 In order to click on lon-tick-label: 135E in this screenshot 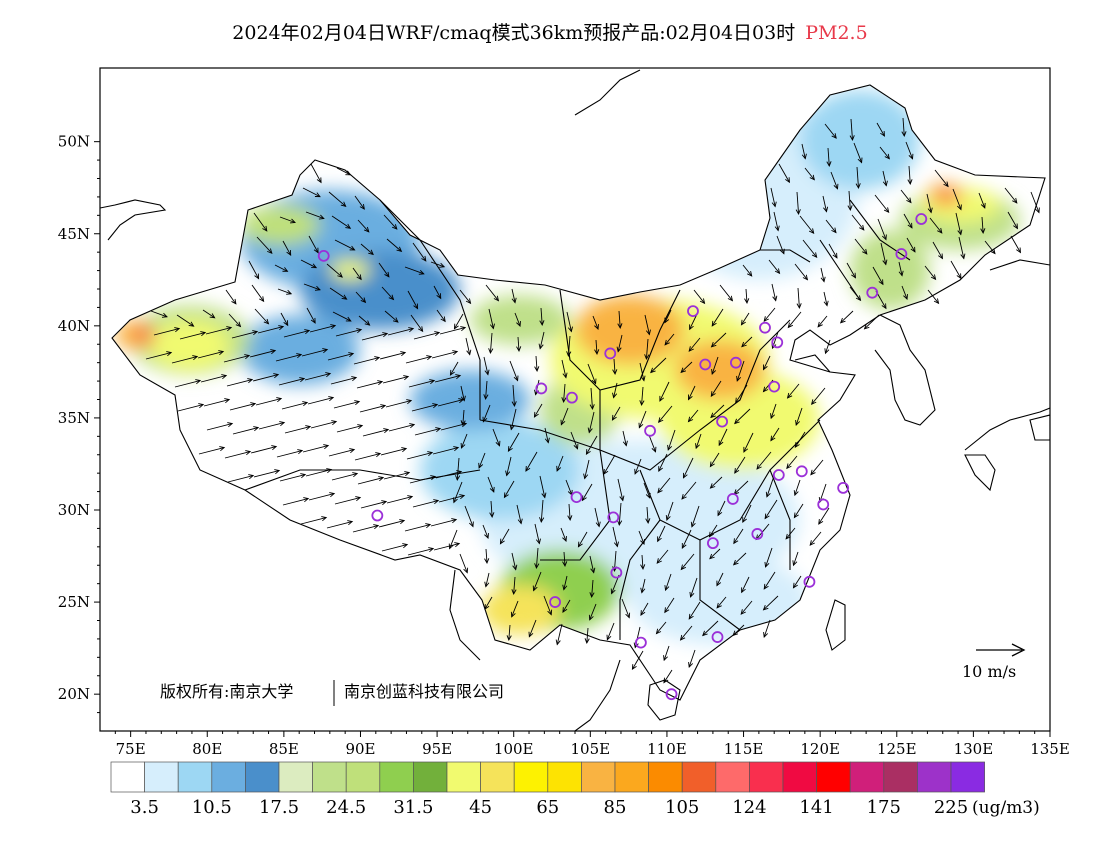, I will do `click(1050, 749)`.